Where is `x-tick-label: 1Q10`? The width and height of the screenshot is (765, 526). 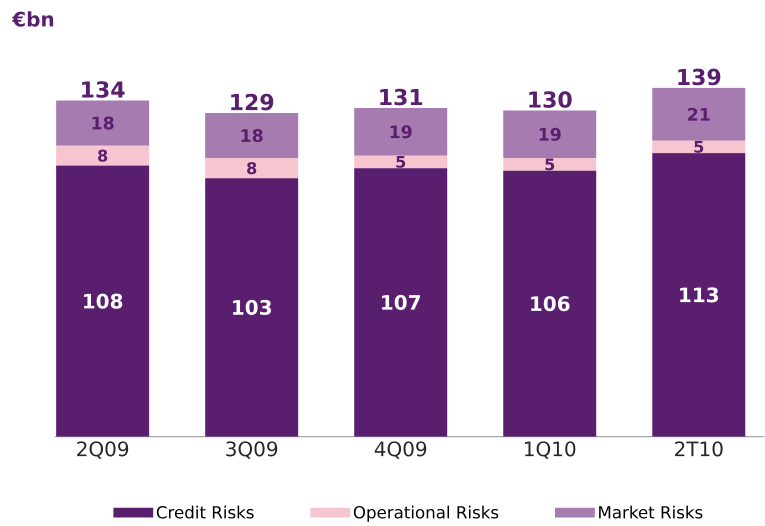 x-tick-label: 1Q10 is located at coordinates (550, 450).